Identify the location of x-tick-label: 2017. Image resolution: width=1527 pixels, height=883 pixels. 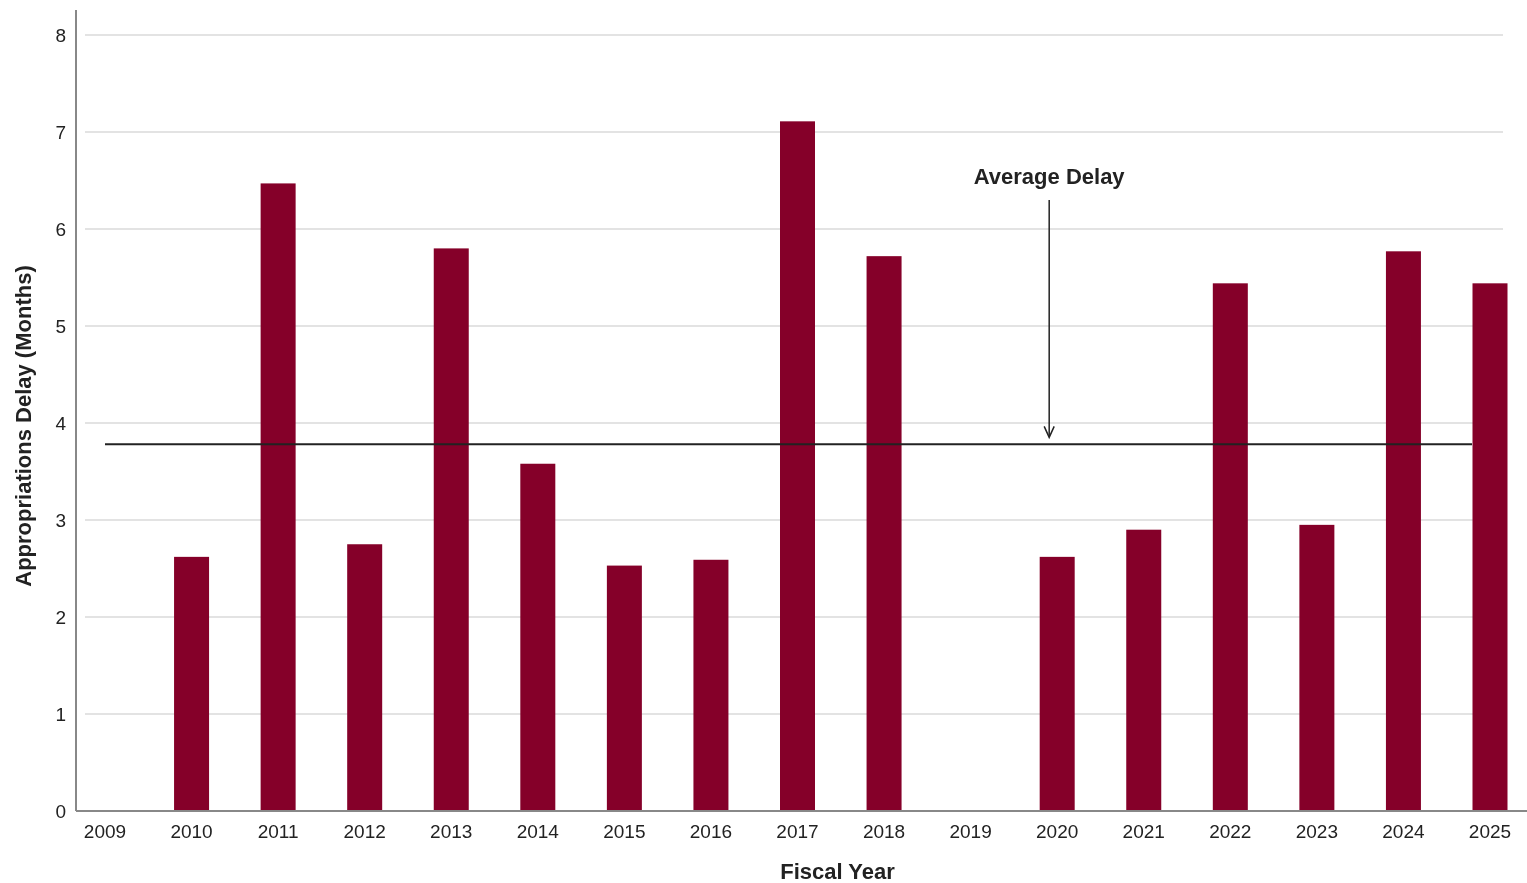
(797, 831).